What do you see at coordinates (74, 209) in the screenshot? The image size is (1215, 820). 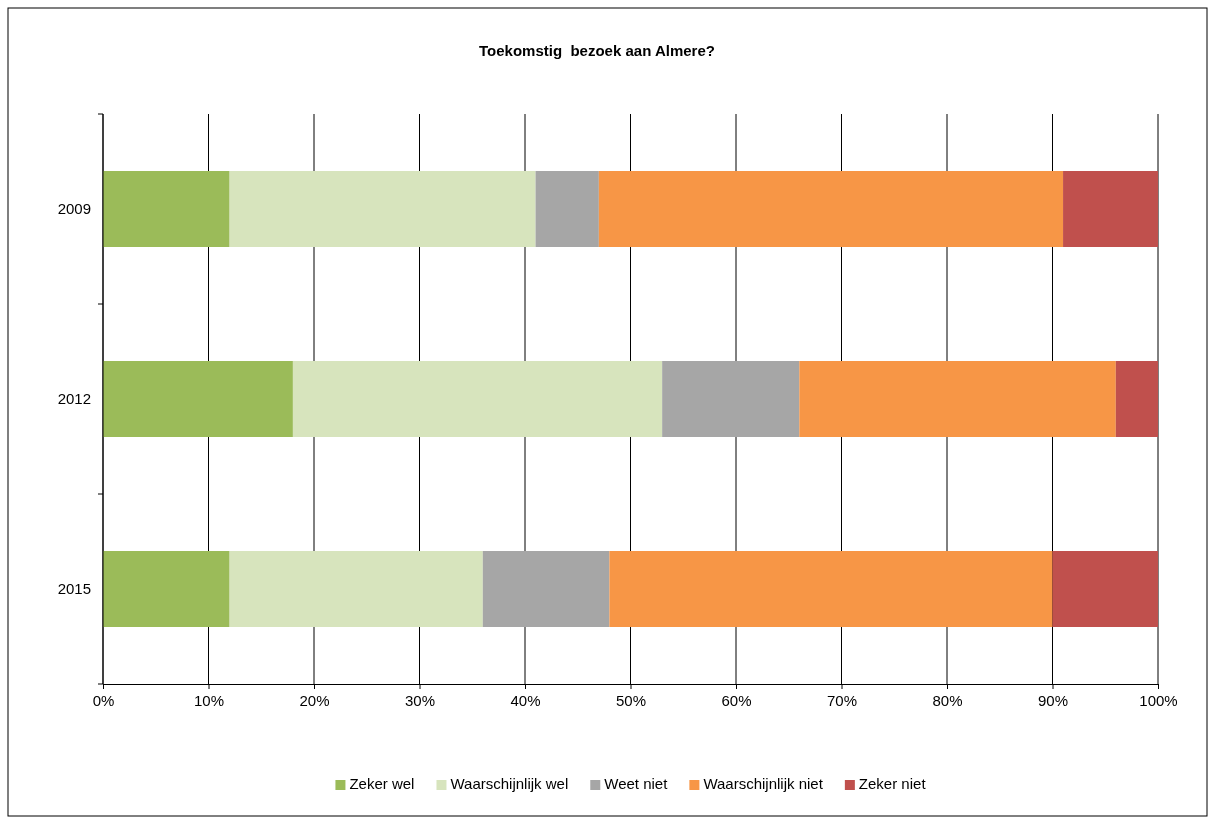 I see `y-tick-label: 2009` at bounding box center [74, 209].